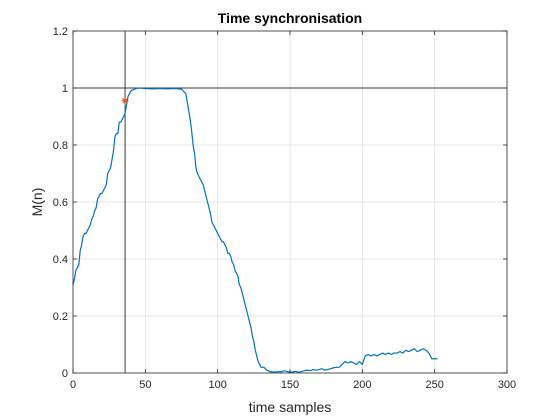 This screenshot has height=420, width=560. I want to click on y-tick-label: 0.6, so click(60, 203).